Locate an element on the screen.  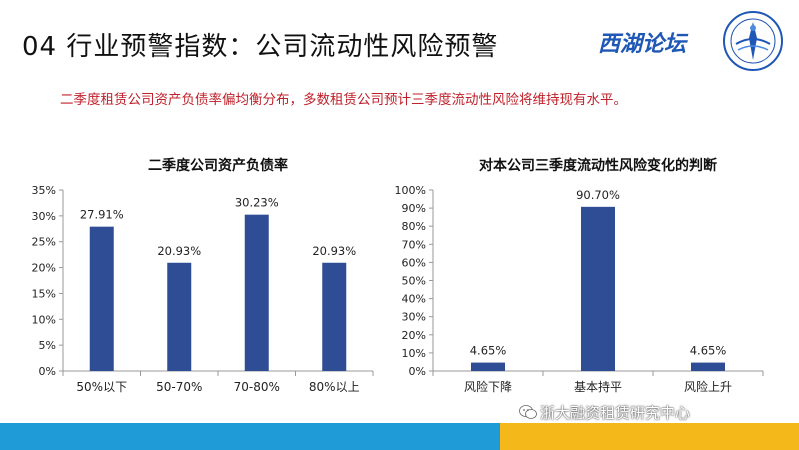
y-tick-label: 40% is located at coordinates (414, 299).